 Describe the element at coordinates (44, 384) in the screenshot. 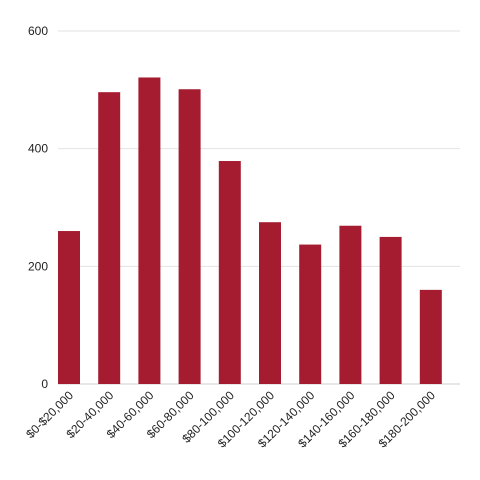

I see `y-tick-label: 0` at that location.